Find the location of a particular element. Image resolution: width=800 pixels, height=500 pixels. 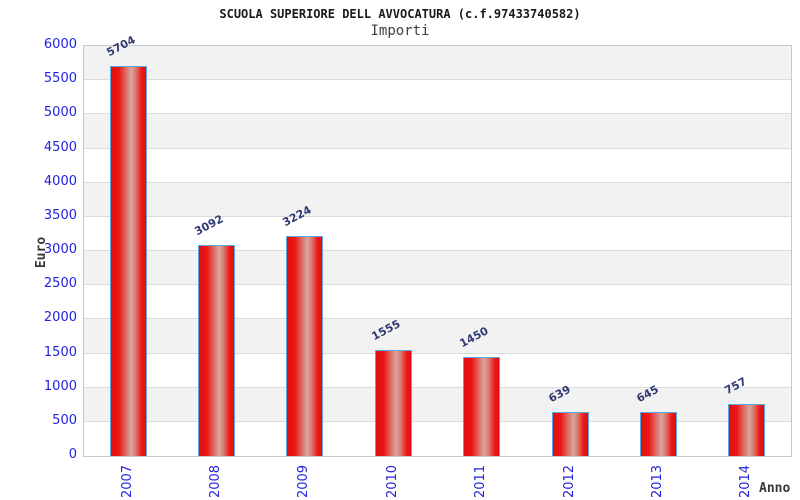

y-tick-5500: 5500 is located at coordinates (60, 79).